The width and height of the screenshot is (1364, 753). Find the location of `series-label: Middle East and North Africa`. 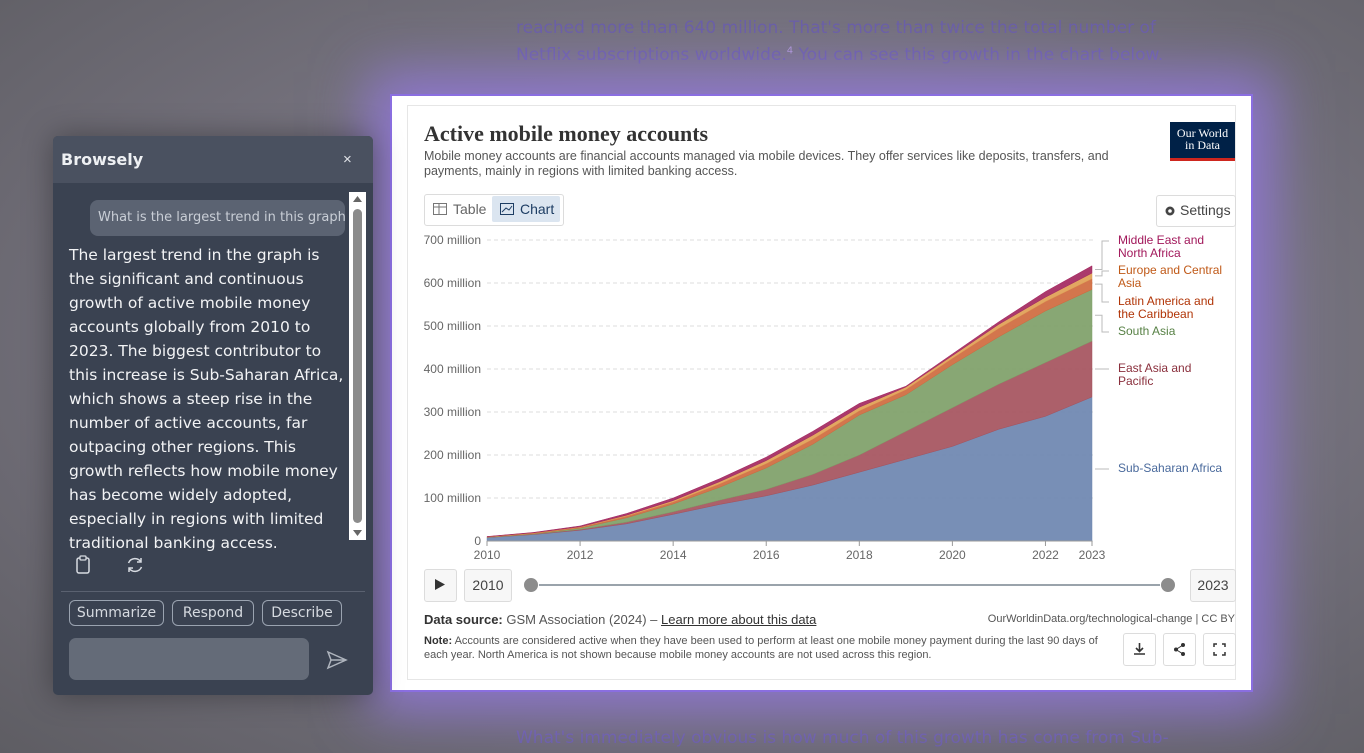

series-label: Middle East and North Africa is located at coordinates (1161, 246).